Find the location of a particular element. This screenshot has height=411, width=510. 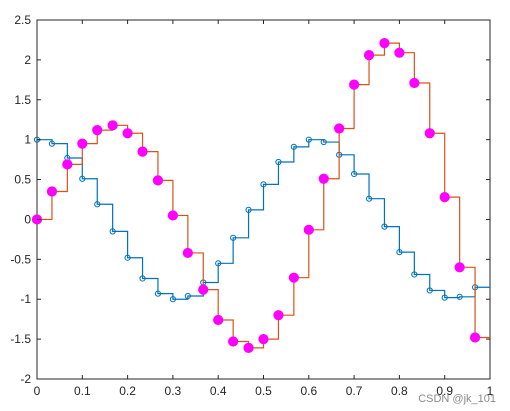

x-tick-label: 0.9 is located at coordinates (444, 391).